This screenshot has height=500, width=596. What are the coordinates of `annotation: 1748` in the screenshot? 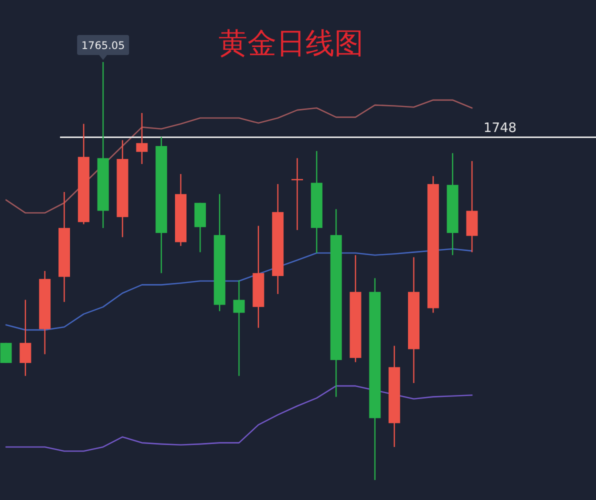 It's located at (500, 128).